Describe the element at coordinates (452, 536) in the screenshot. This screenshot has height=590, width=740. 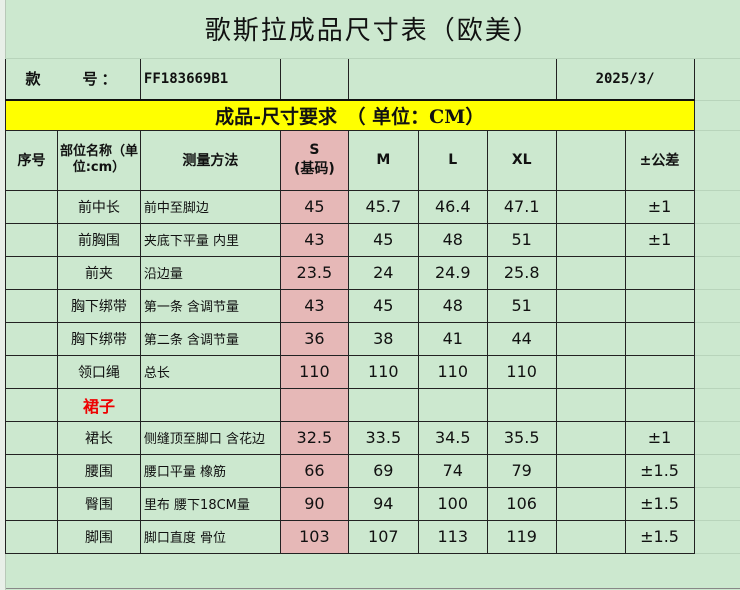
I see `size-l-cell: 113` at that location.